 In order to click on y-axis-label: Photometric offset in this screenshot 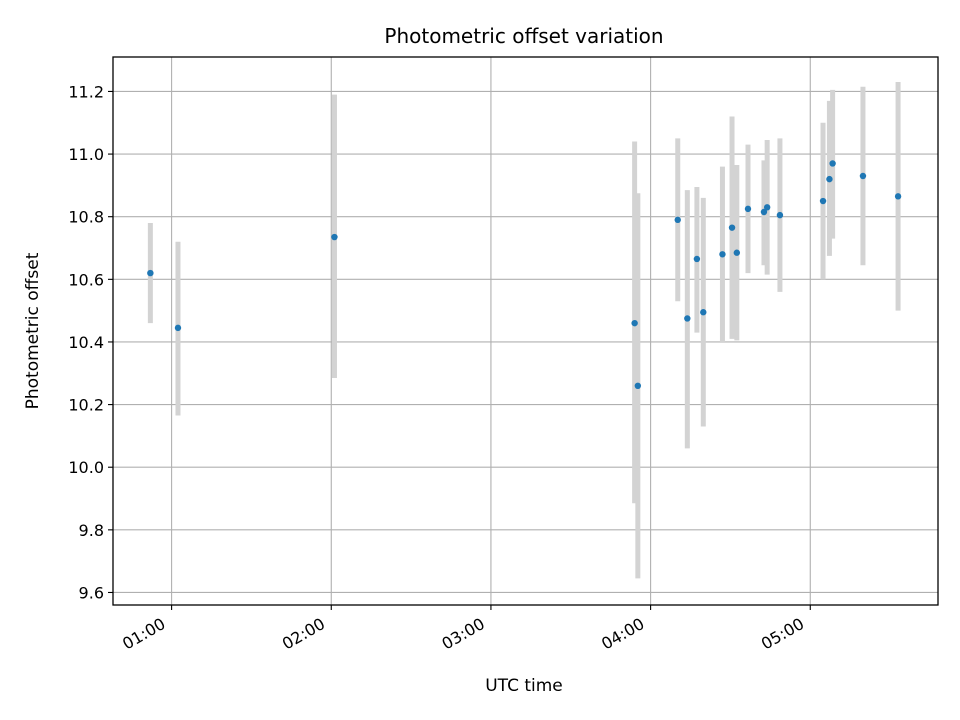, I will do `click(33, 330)`.